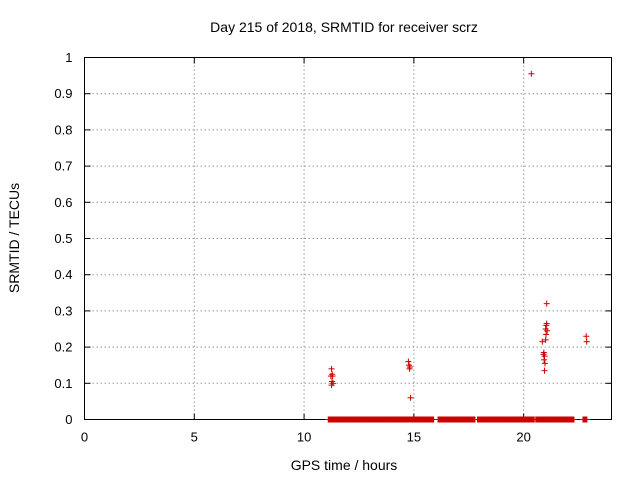 The image size is (640, 480). What do you see at coordinates (414, 437) in the screenshot?
I see `x-tick-label: 15` at bounding box center [414, 437].